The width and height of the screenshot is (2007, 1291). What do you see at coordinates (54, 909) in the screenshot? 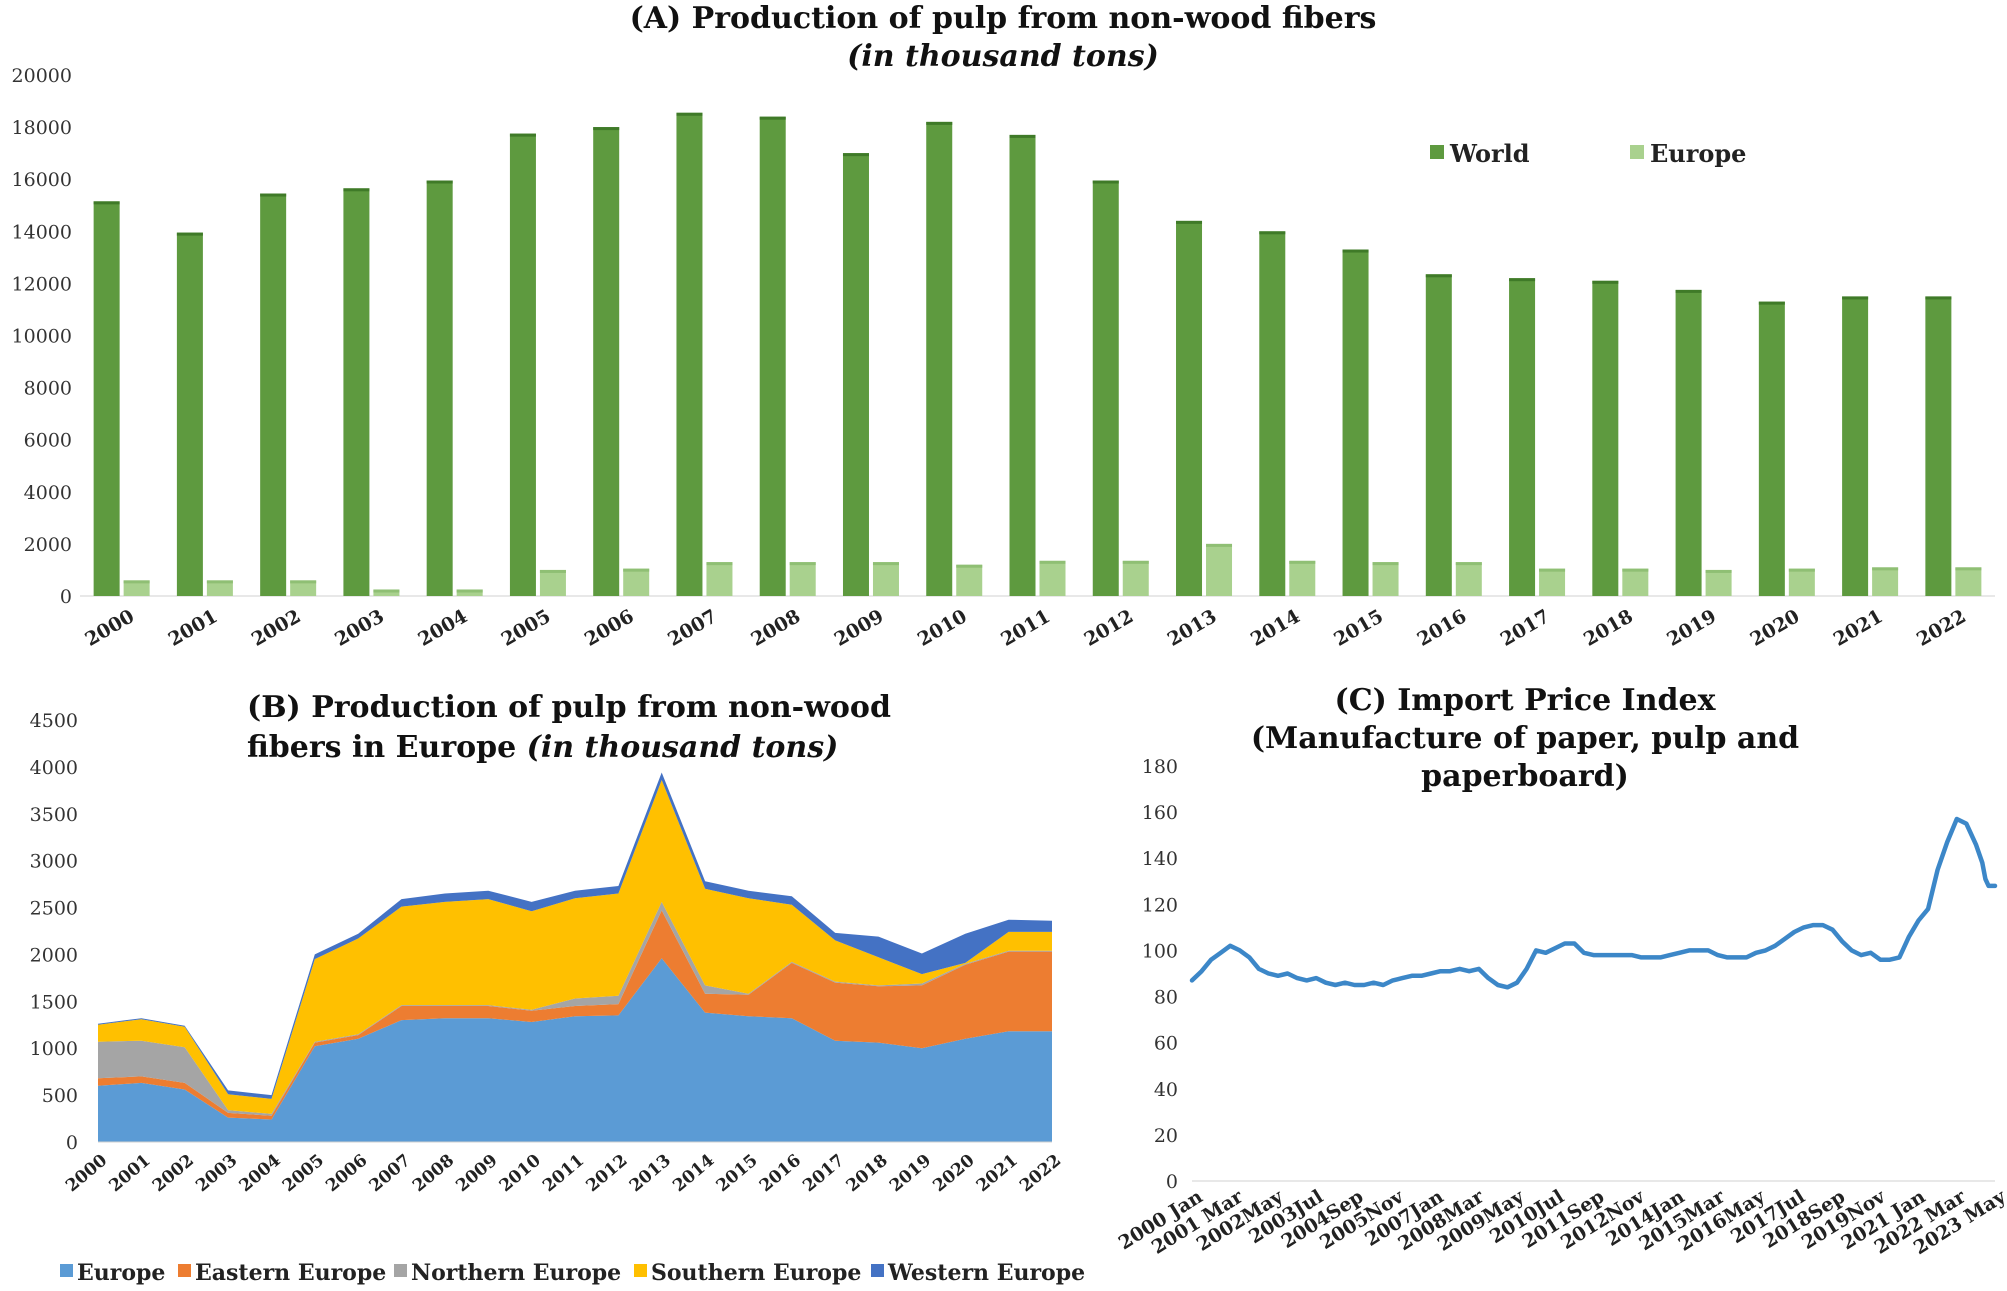
I see `chart-b-ytick-label: 2500` at bounding box center [54, 909].